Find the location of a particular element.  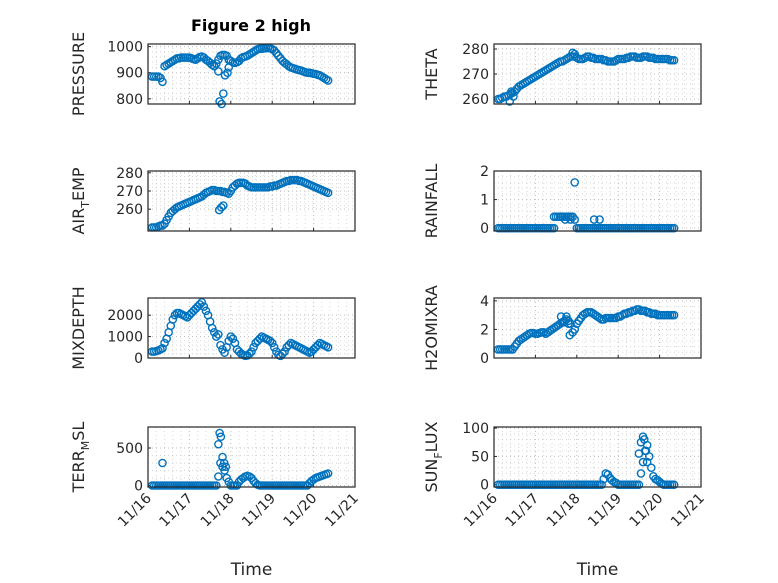

y-tick-label: 4 is located at coordinates (484, 302).